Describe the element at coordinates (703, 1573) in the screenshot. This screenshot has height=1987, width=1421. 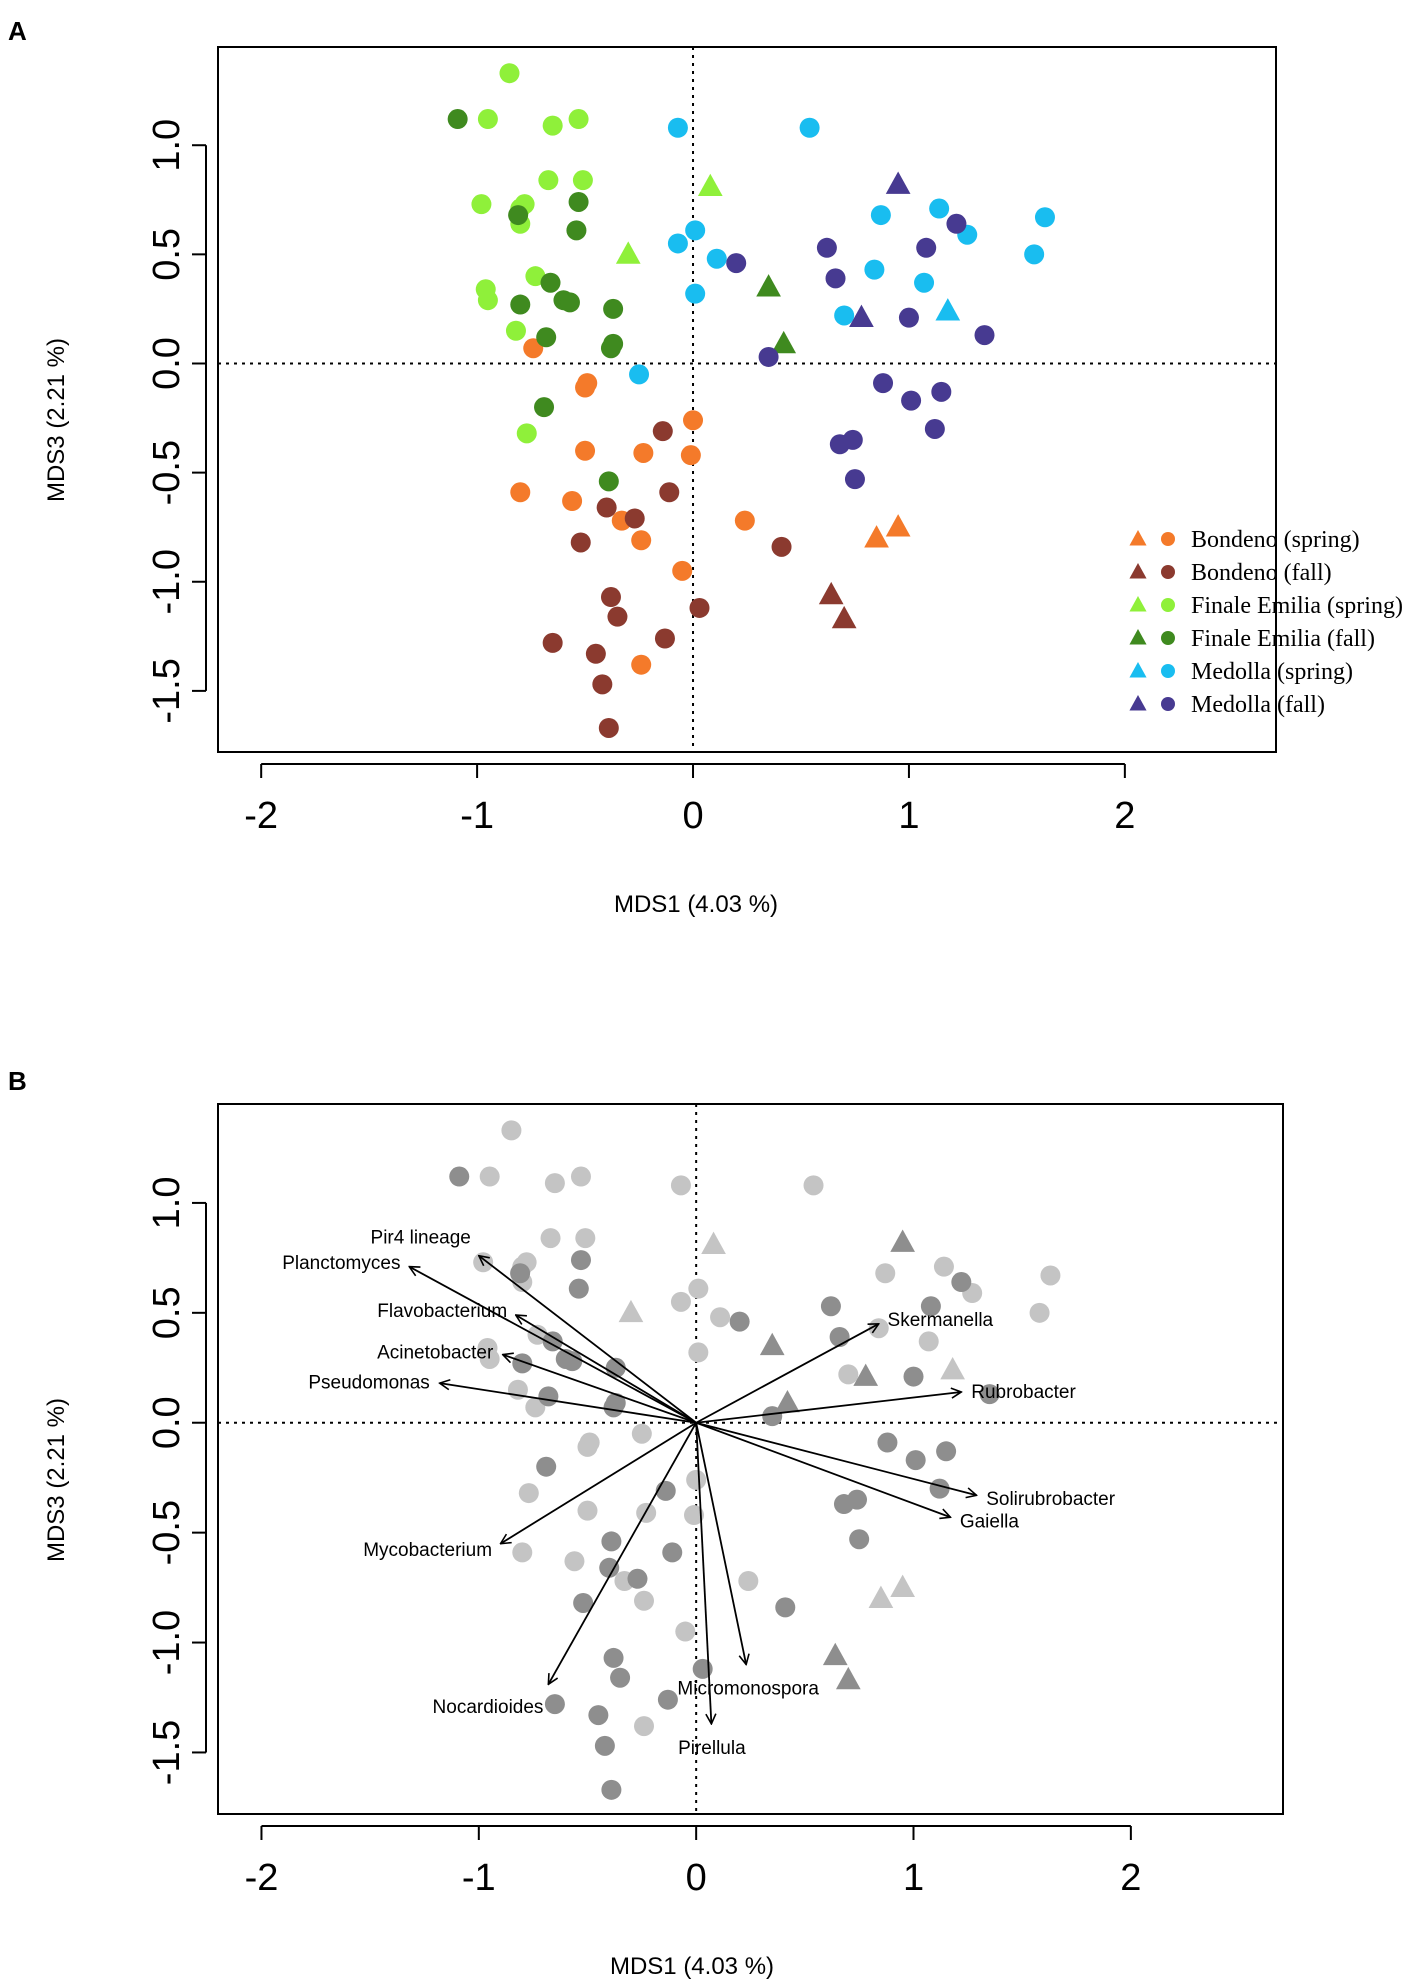
I see `vector-pirellula` at that location.